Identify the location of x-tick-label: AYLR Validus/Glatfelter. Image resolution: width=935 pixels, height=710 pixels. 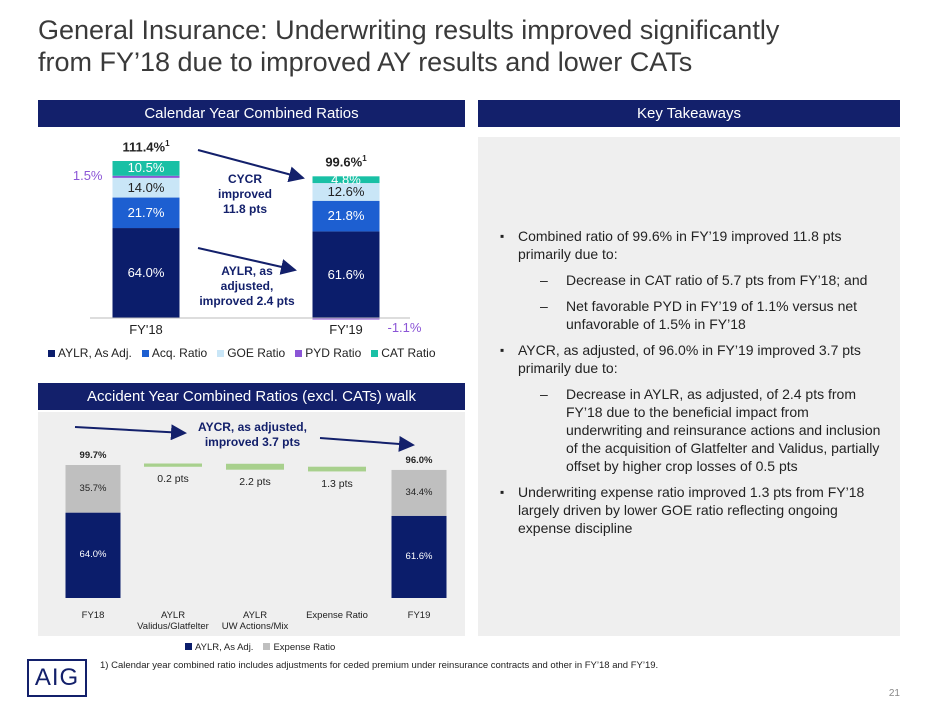
(173, 621).